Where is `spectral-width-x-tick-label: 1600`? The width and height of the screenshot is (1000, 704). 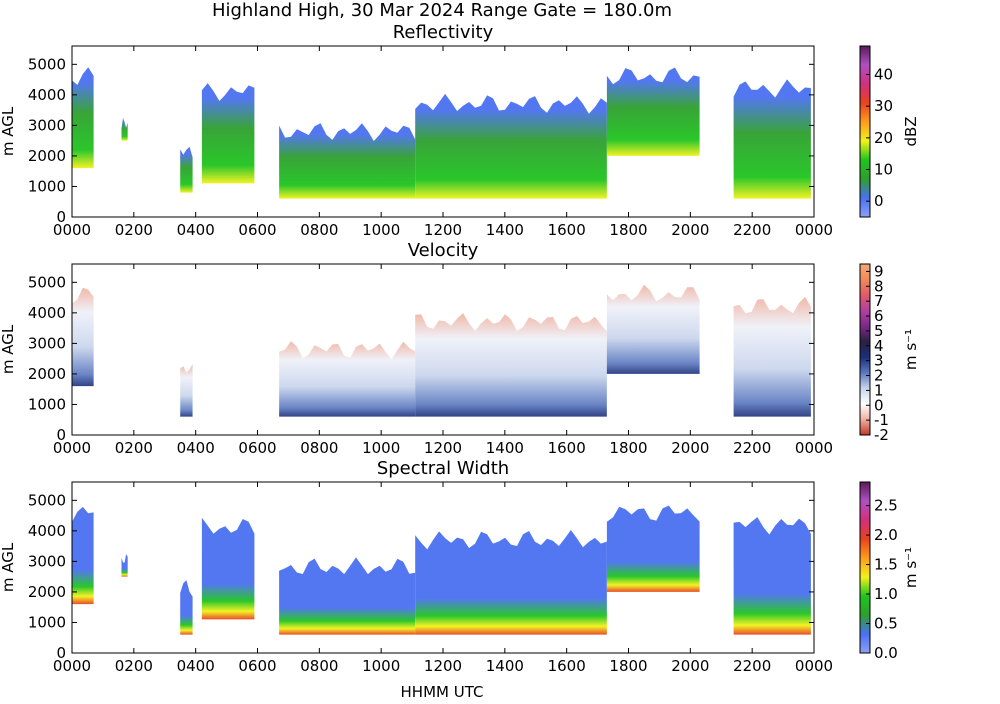
spectral-width-x-tick-label: 1600 is located at coordinates (567, 666).